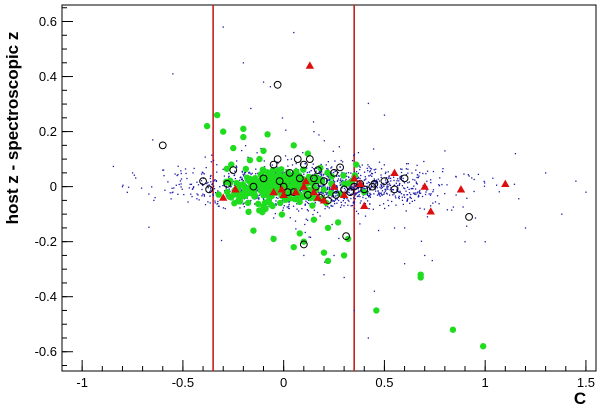 The width and height of the screenshot is (600, 408). What do you see at coordinates (46, 351) in the screenshot?
I see `y-tick-label: -0.6` at bounding box center [46, 351].